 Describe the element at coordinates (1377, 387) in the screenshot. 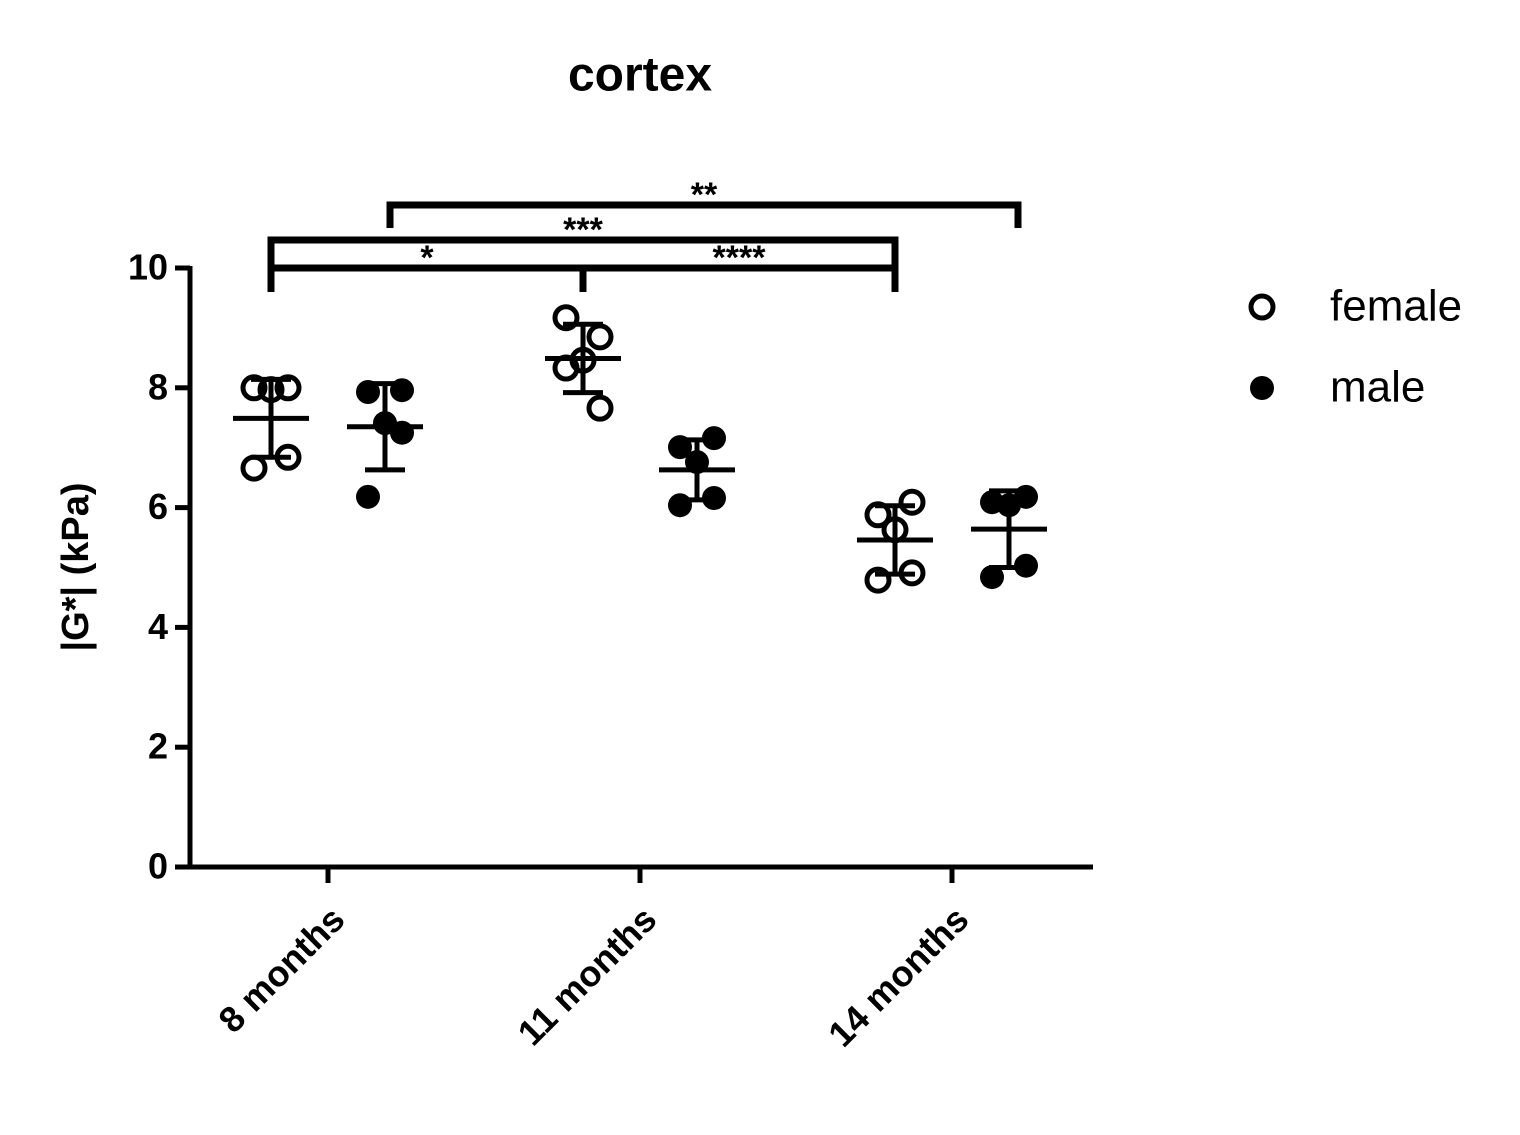

I see `legend-label: male` at that location.